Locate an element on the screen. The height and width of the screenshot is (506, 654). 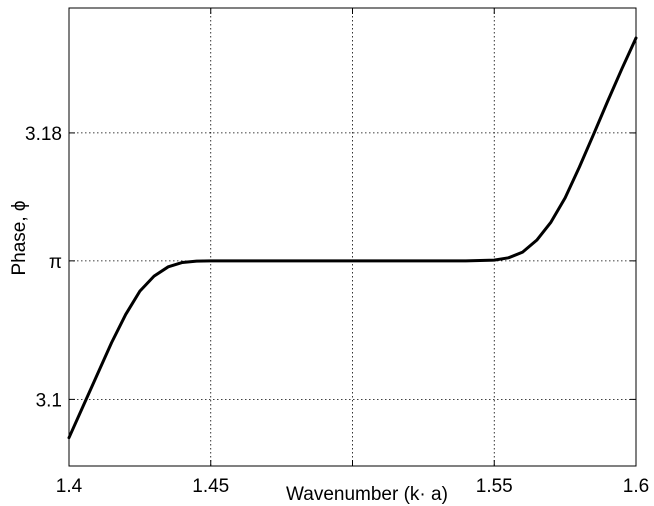
x-axis-title: Wavenumber (k· a) is located at coordinates (367, 494).